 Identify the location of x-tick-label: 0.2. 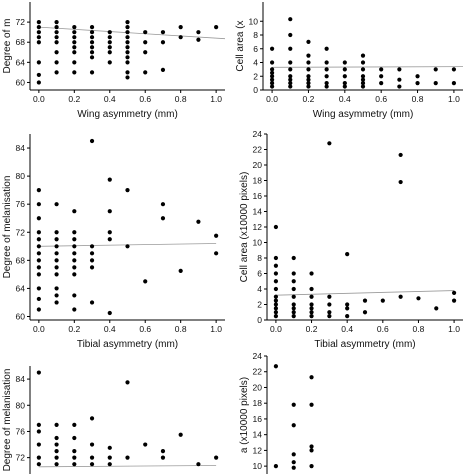
(74, 329).